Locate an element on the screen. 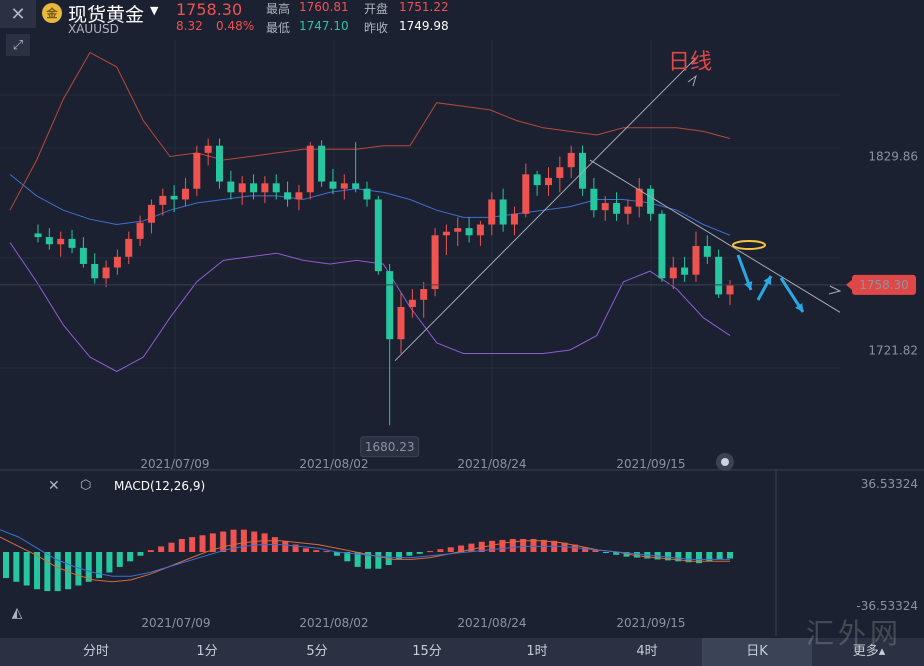 This screenshot has width=924, height=666. annotation-label: 日线 is located at coordinates (690, 62).